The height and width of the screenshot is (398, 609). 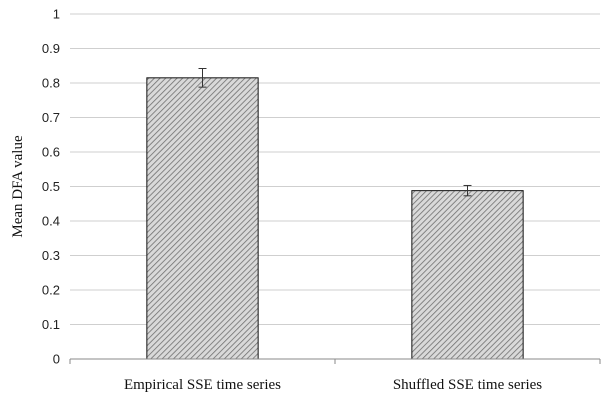 I want to click on y-tick-label: 0.1, so click(x=51, y=324).